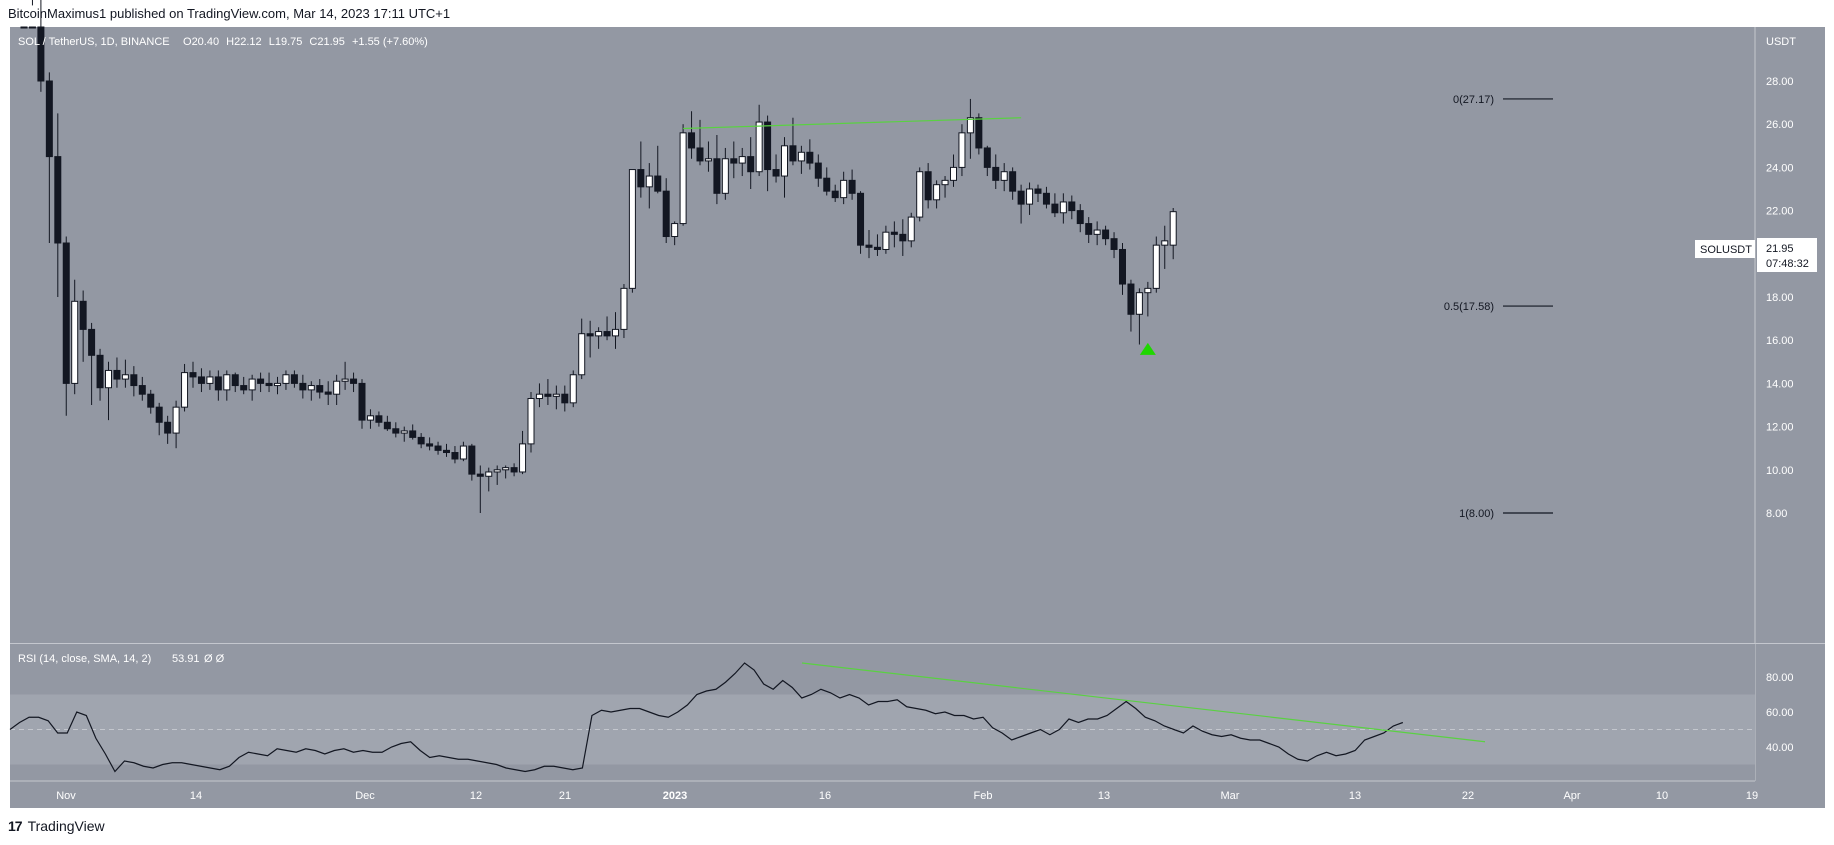  Describe the element at coordinates (248, 42) in the screenshot. I see `high-value: 22.12` at that location.